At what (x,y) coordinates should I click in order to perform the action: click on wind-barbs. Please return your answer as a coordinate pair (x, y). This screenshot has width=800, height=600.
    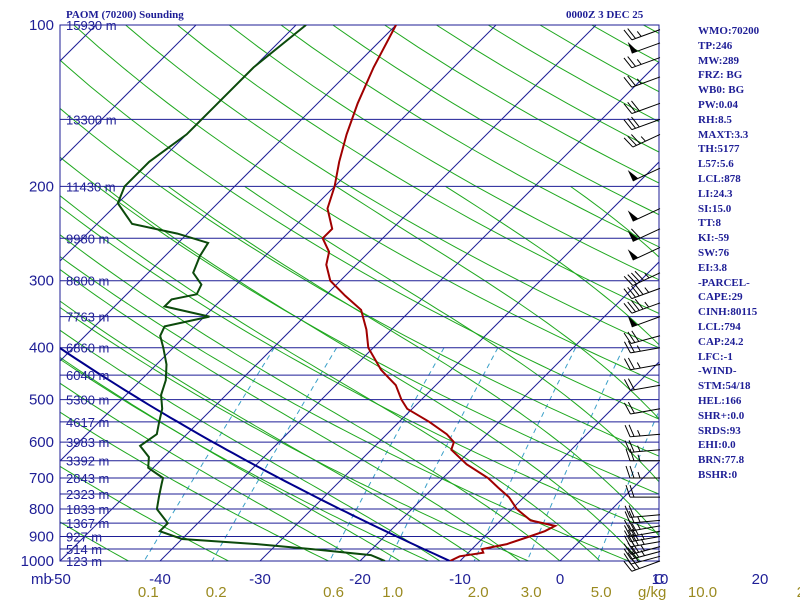
    Looking at the image, I should click on (642, 300).